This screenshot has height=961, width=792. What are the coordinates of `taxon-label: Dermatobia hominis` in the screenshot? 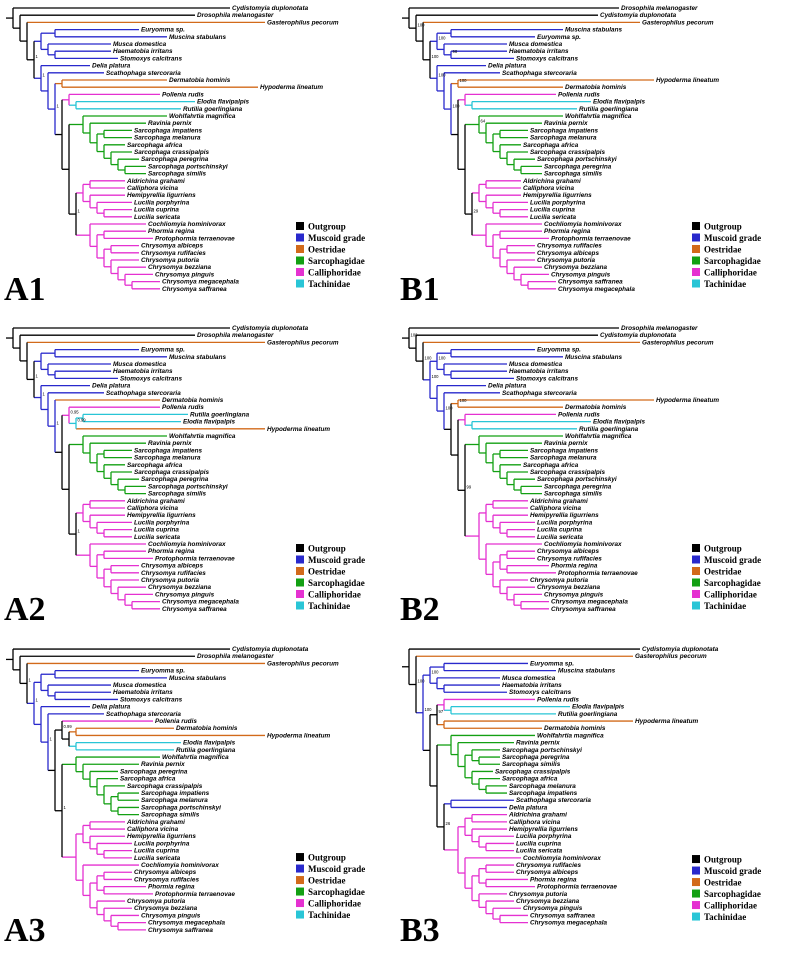 It's located at (596, 407).